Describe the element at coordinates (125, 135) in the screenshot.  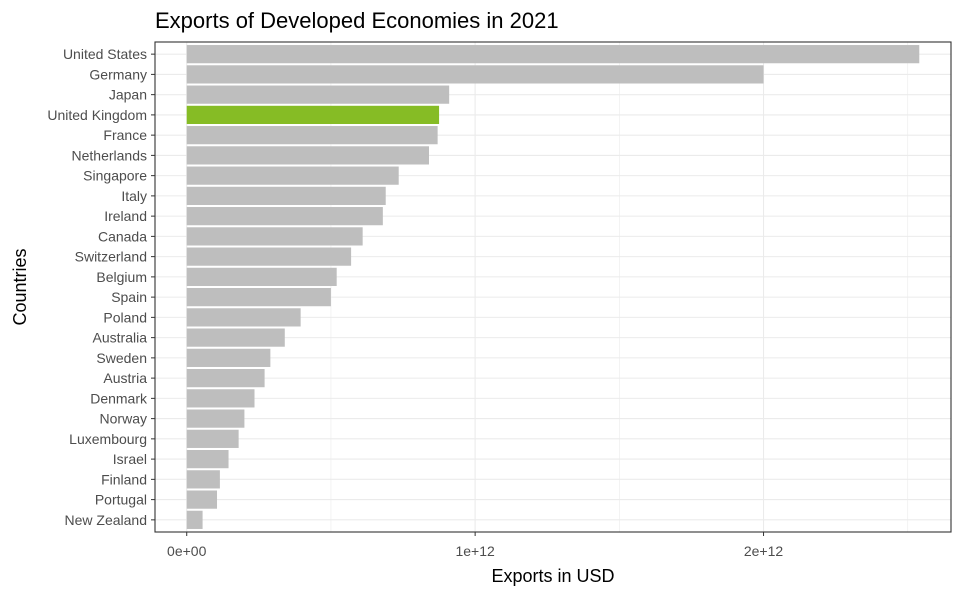
I see `y-tick-label: France` at that location.